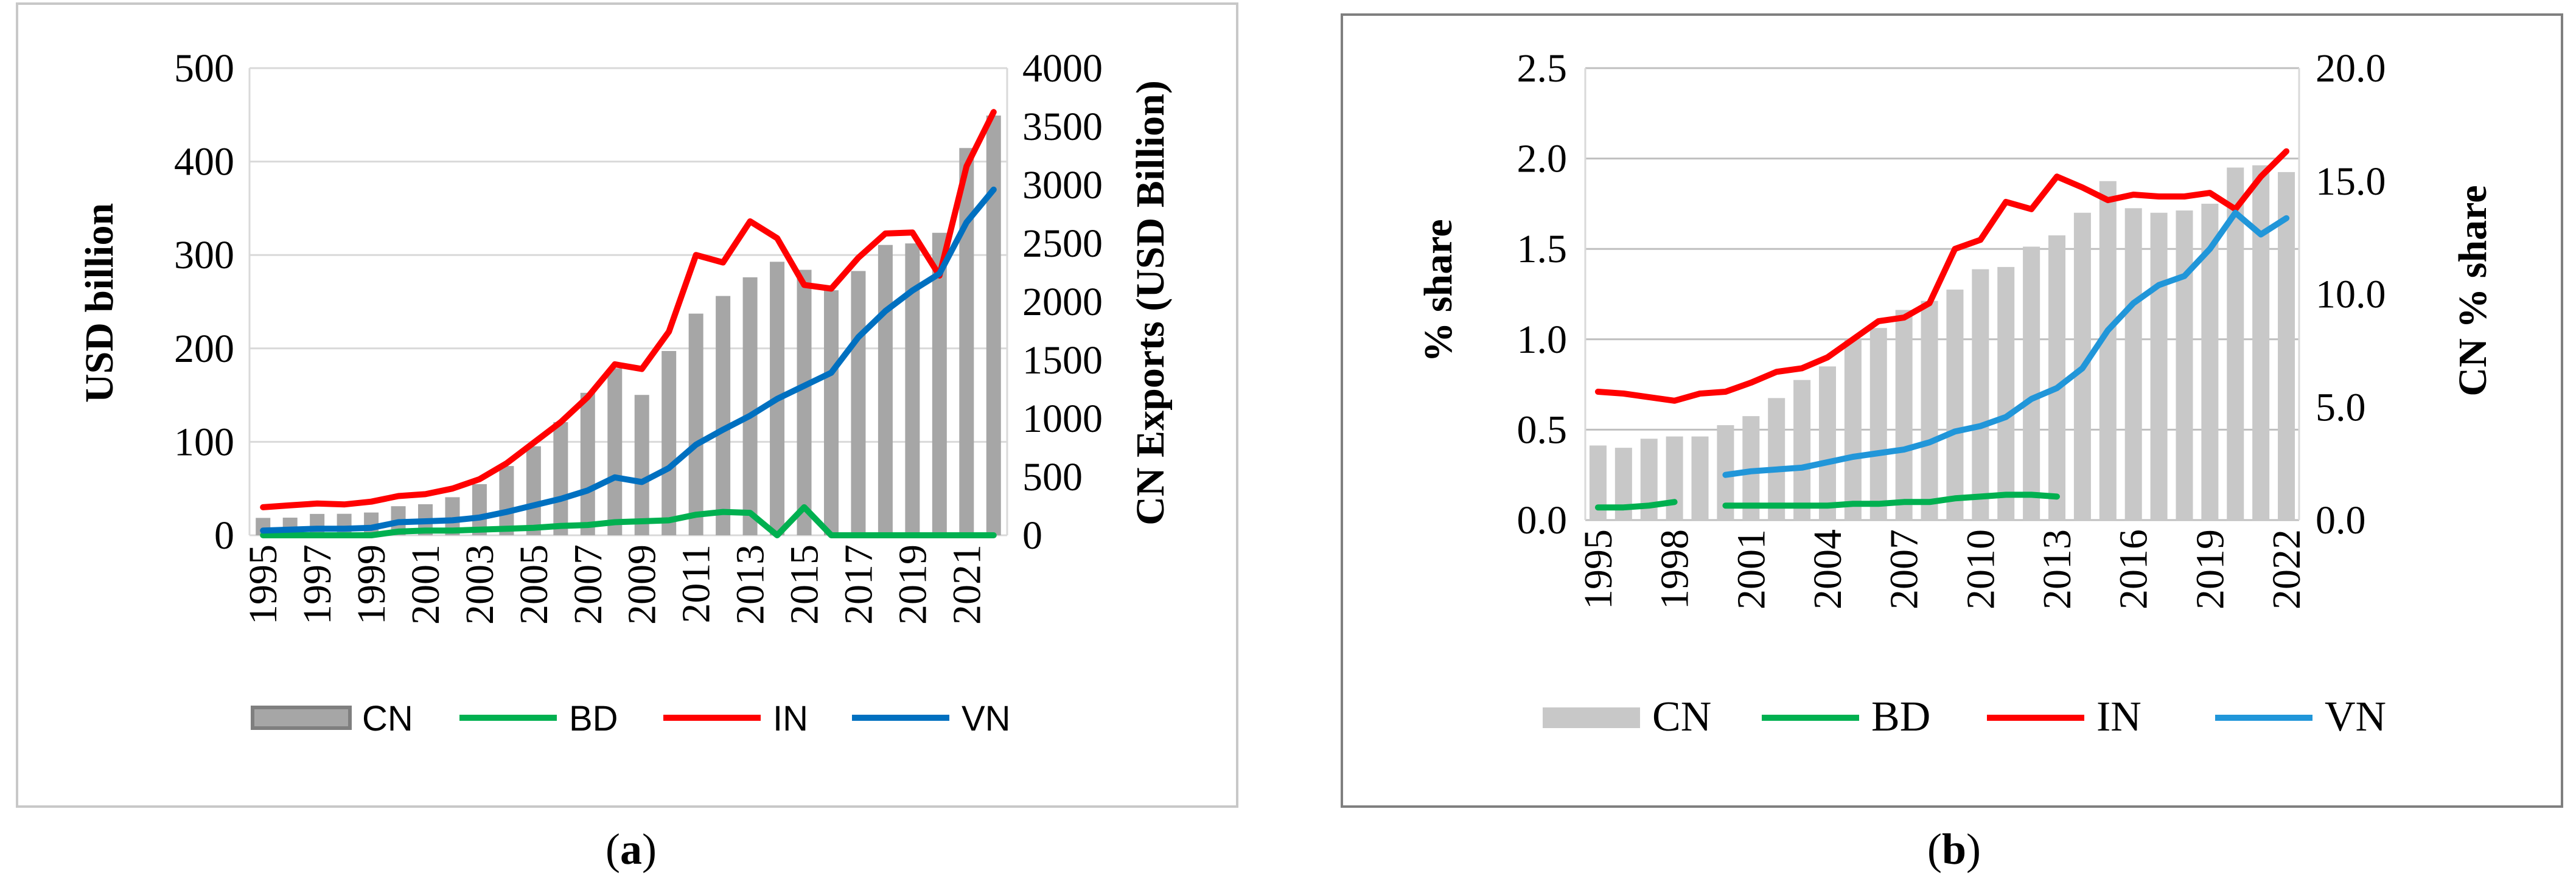 The image size is (2576, 882). Describe the element at coordinates (317, 524) in the screenshot. I see `bar-CN-1997` at that location.